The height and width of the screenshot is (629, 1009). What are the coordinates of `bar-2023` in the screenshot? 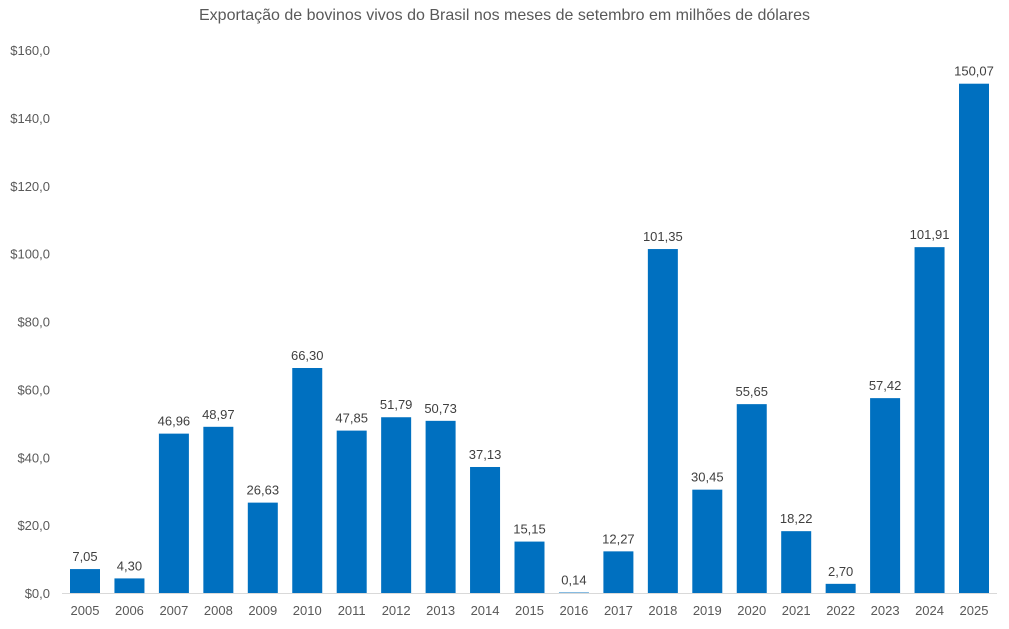 It's located at (885, 495).